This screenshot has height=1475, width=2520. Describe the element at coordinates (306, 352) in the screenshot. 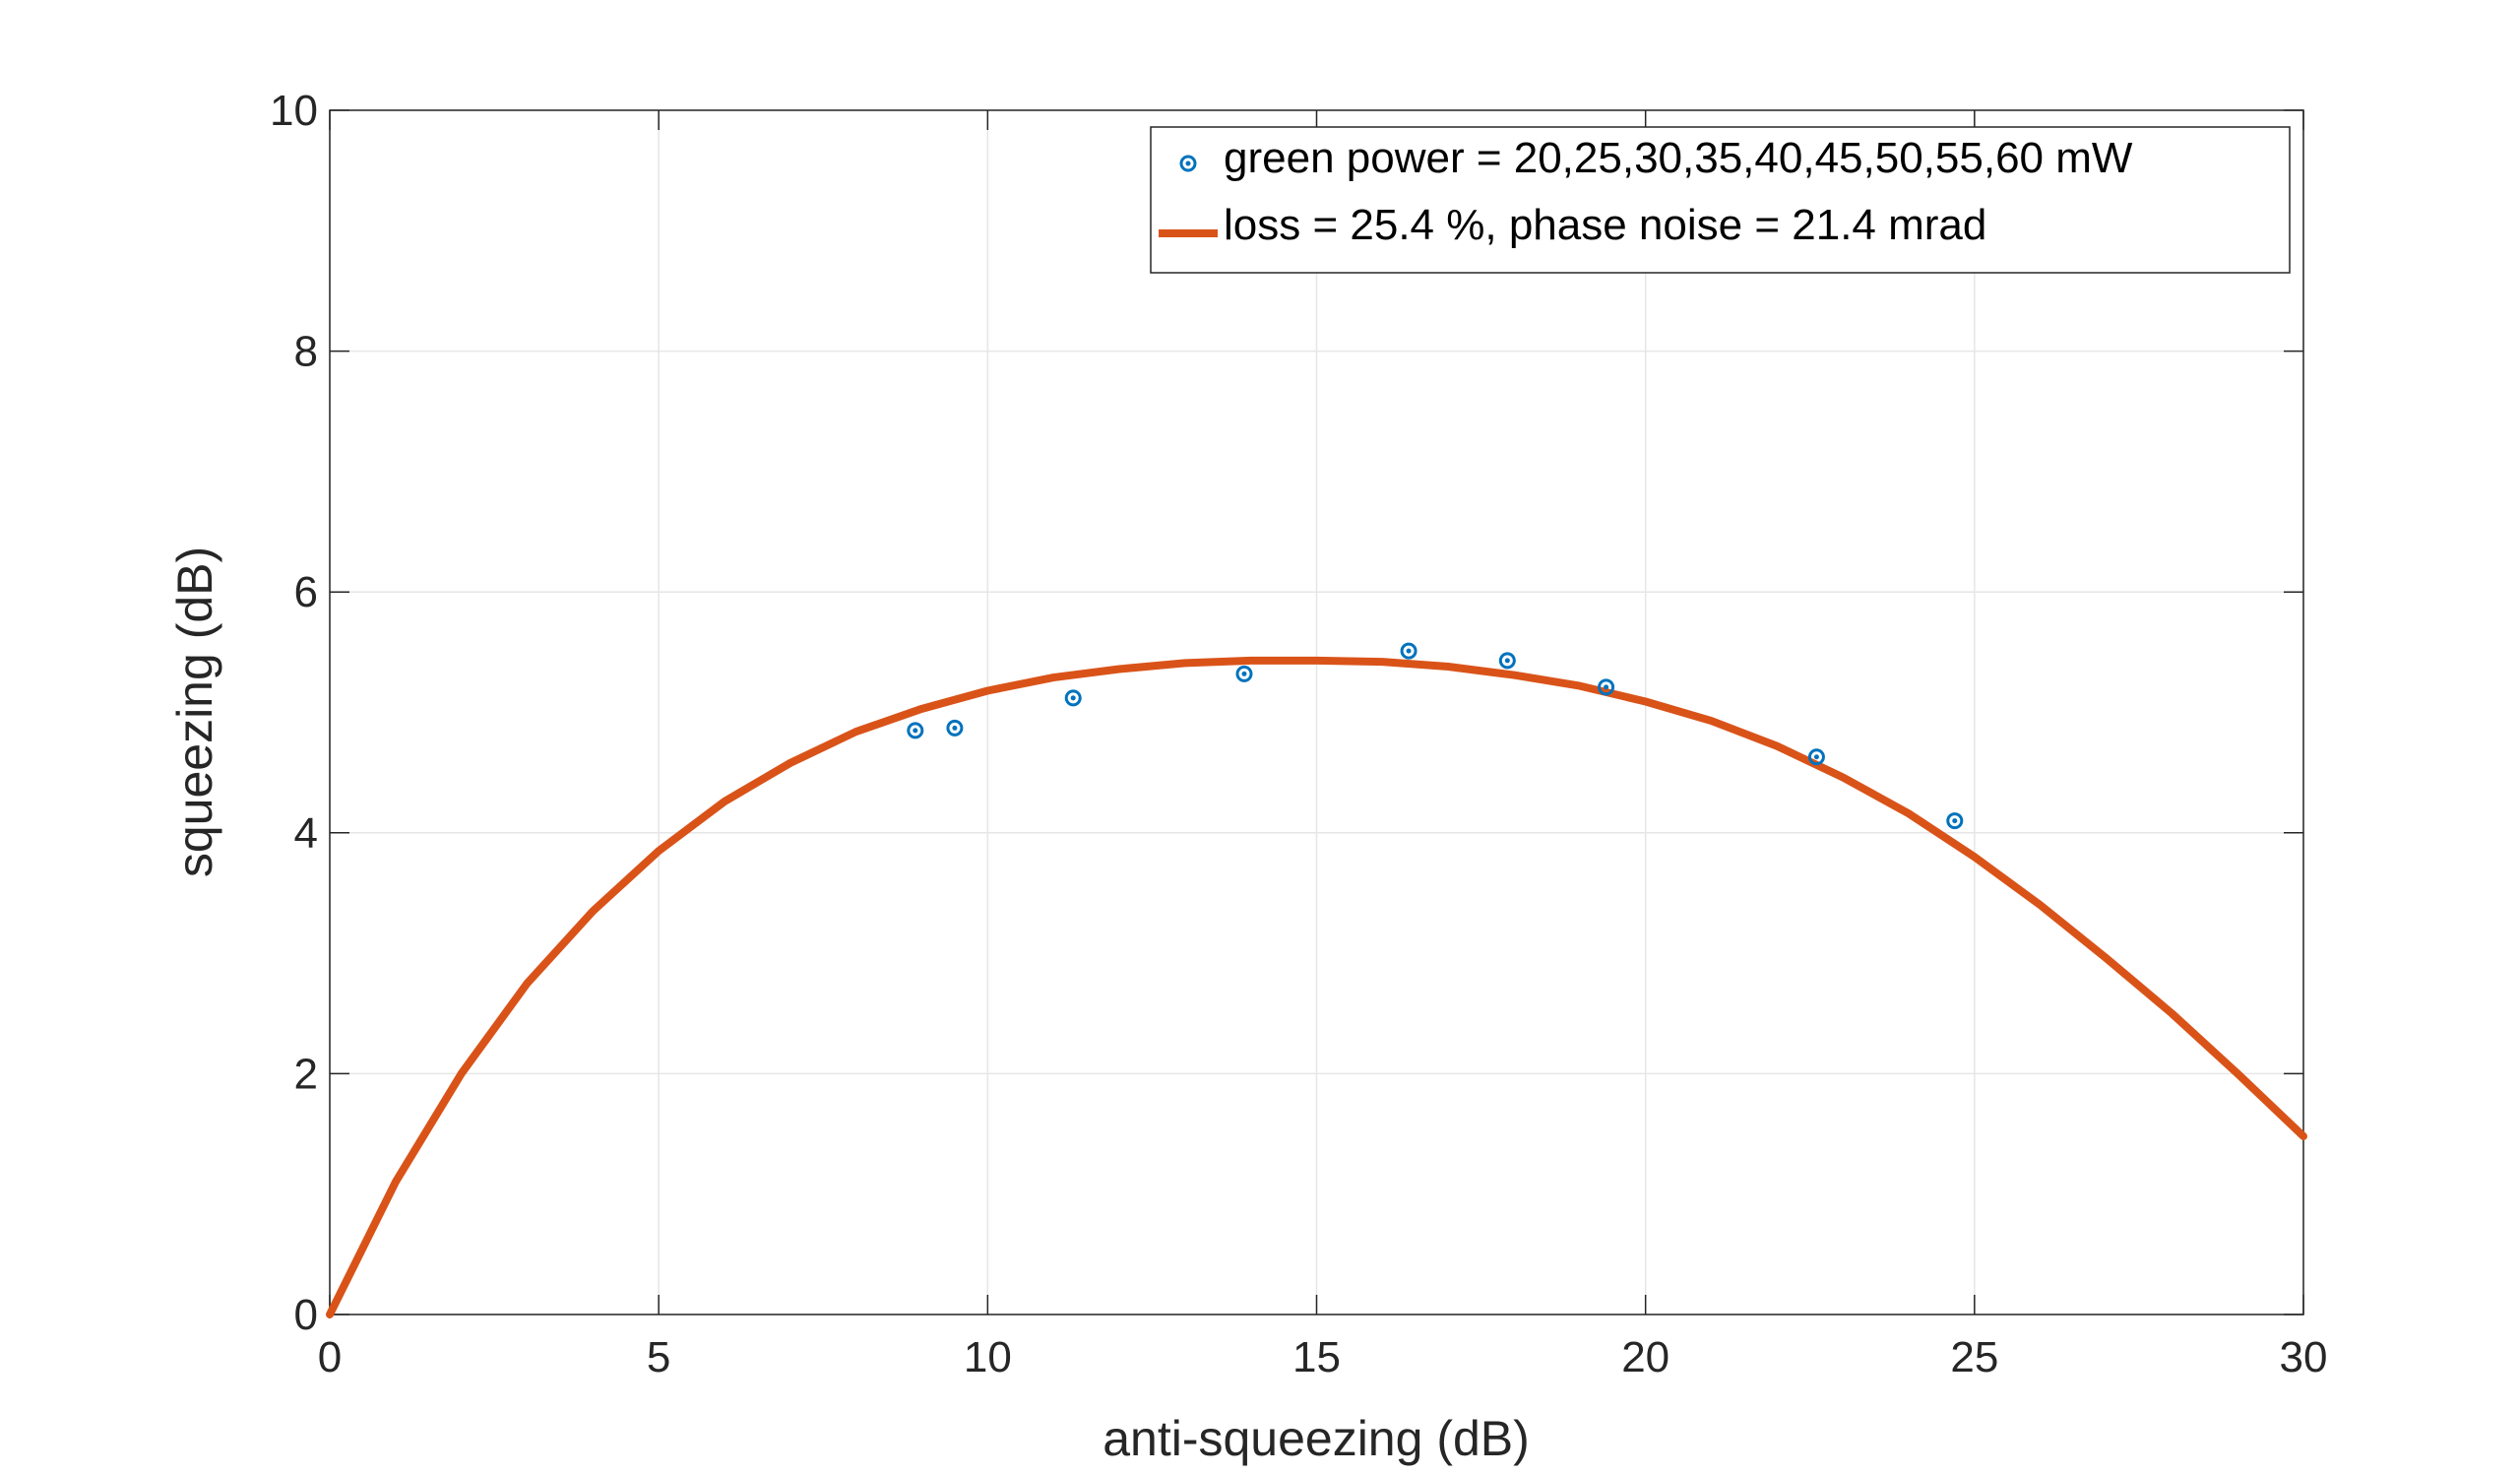

I see `y-tick-label: 8` at that location.